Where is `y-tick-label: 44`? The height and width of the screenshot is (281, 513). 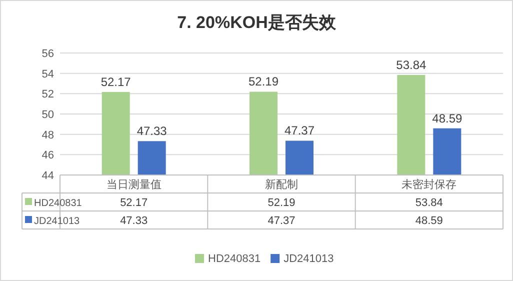
y-tick-label: 44 is located at coordinates (48, 176).